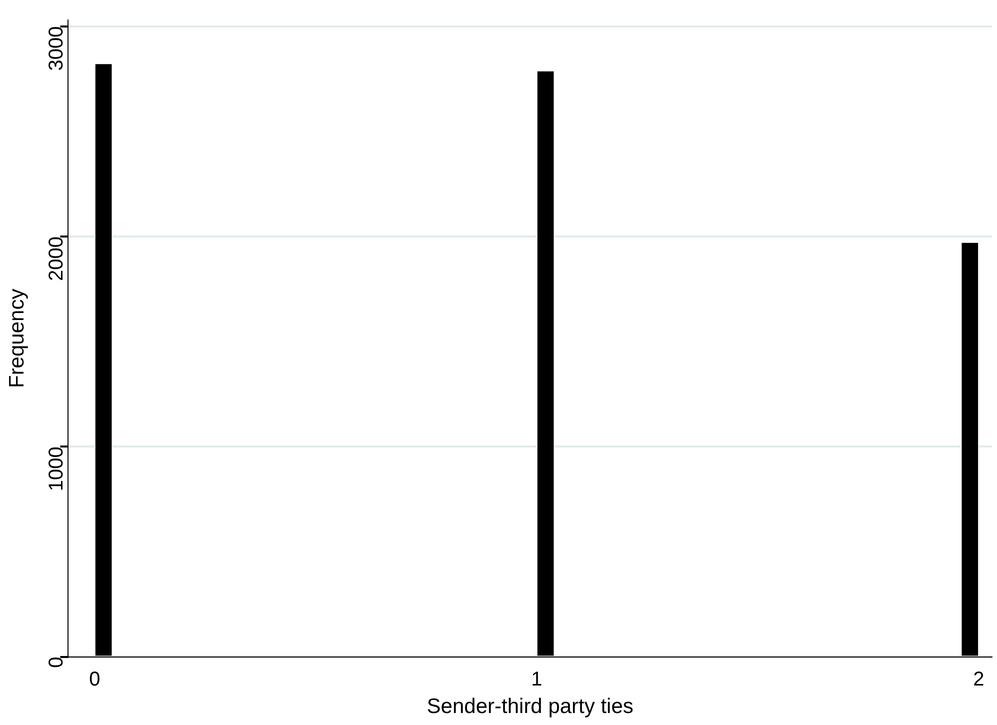  I want to click on y-tick-label: 3000, so click(57, 48).